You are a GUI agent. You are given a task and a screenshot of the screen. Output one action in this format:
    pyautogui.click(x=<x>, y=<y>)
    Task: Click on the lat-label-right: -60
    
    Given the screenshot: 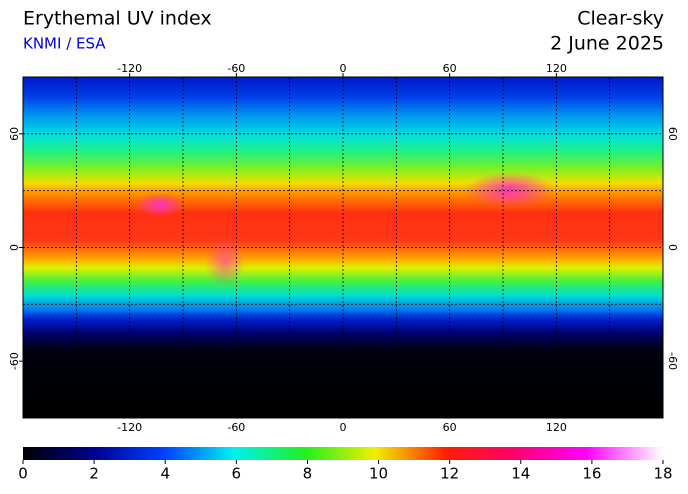 What is the action you would take?
    pyautogui.click(x=672, y=361)
    